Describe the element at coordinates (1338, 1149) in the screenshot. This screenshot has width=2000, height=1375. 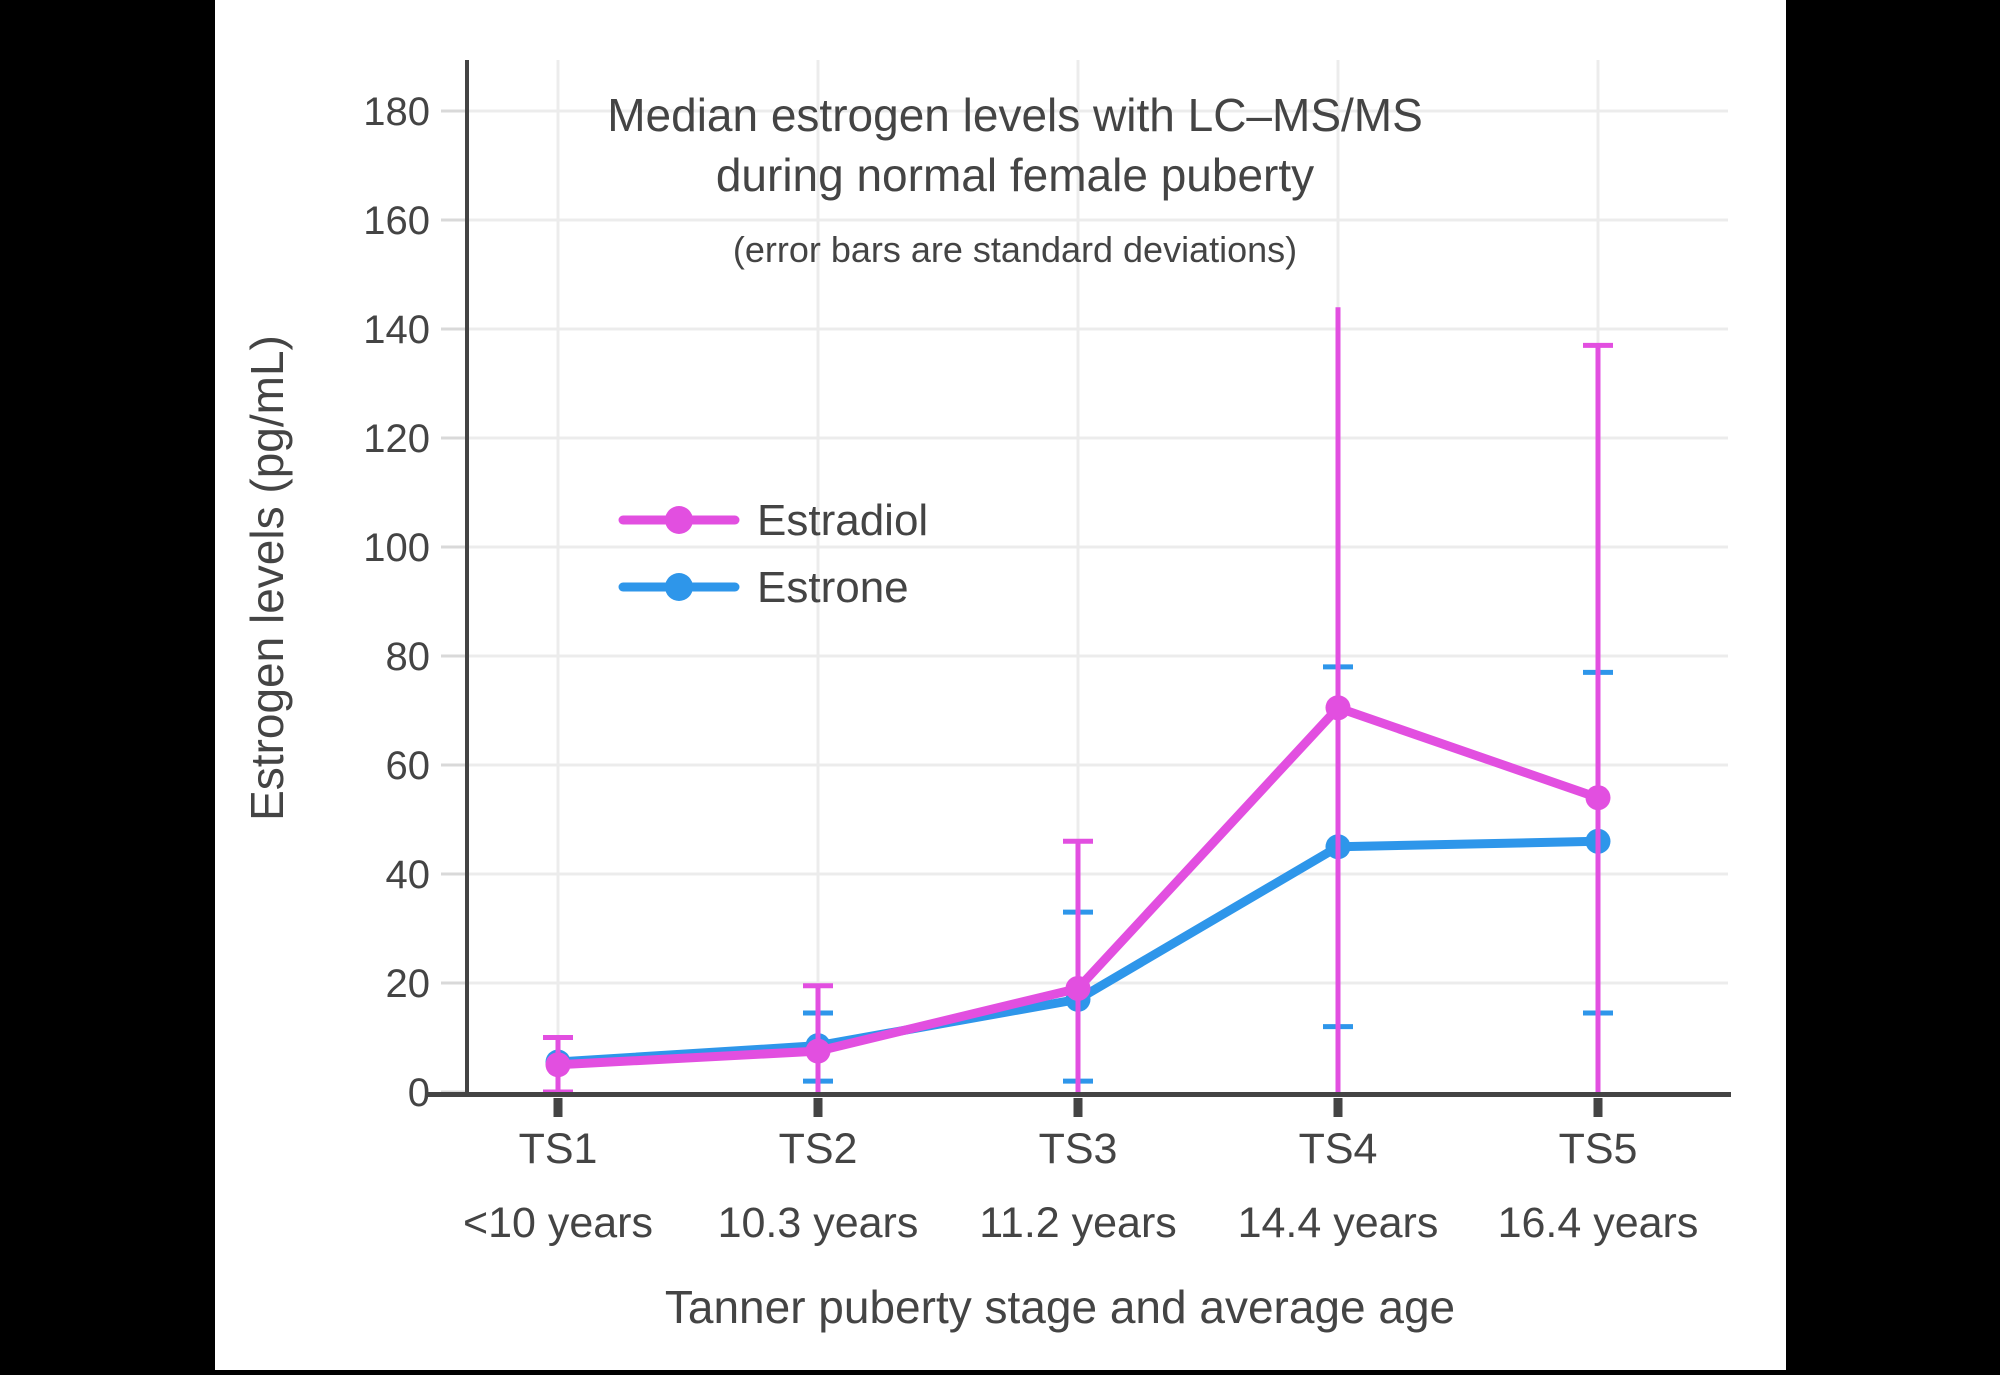
I see `x-category-label-TS4: TS4` at that location.